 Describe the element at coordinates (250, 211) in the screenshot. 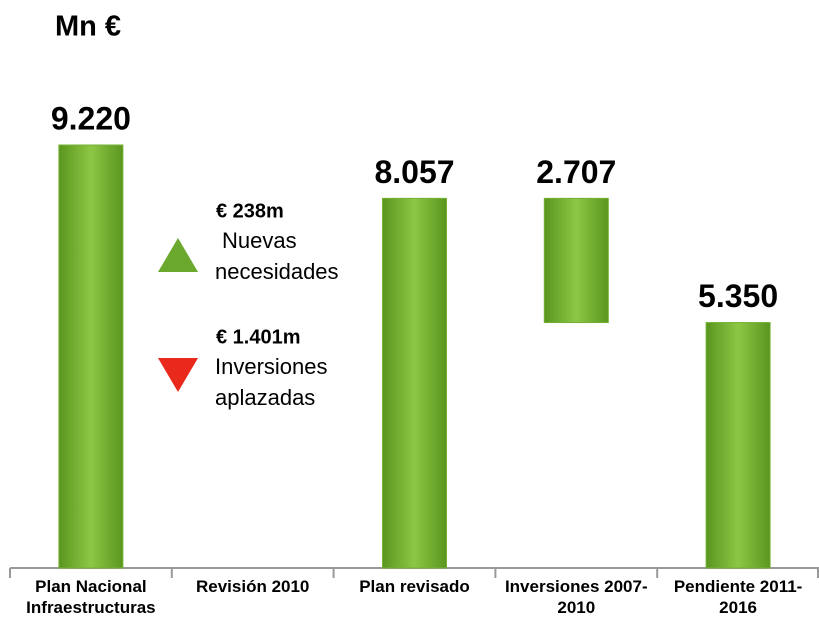

I see `annotation-amount: € 238m` at that location.